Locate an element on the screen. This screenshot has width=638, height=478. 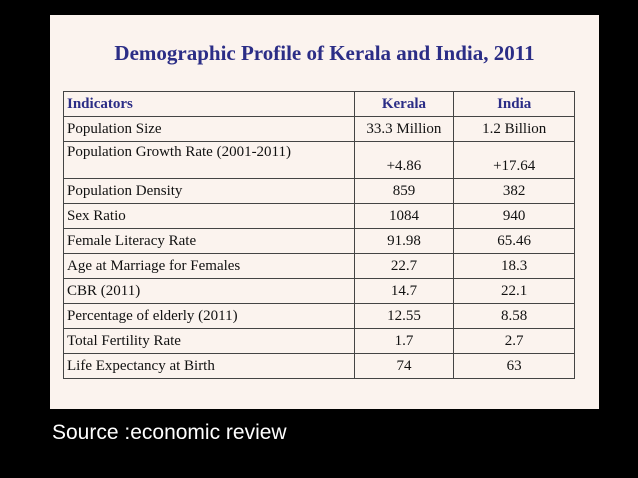
table-row: Life Expectancy at Birth 74 63 is located at coordinates (319, 366).